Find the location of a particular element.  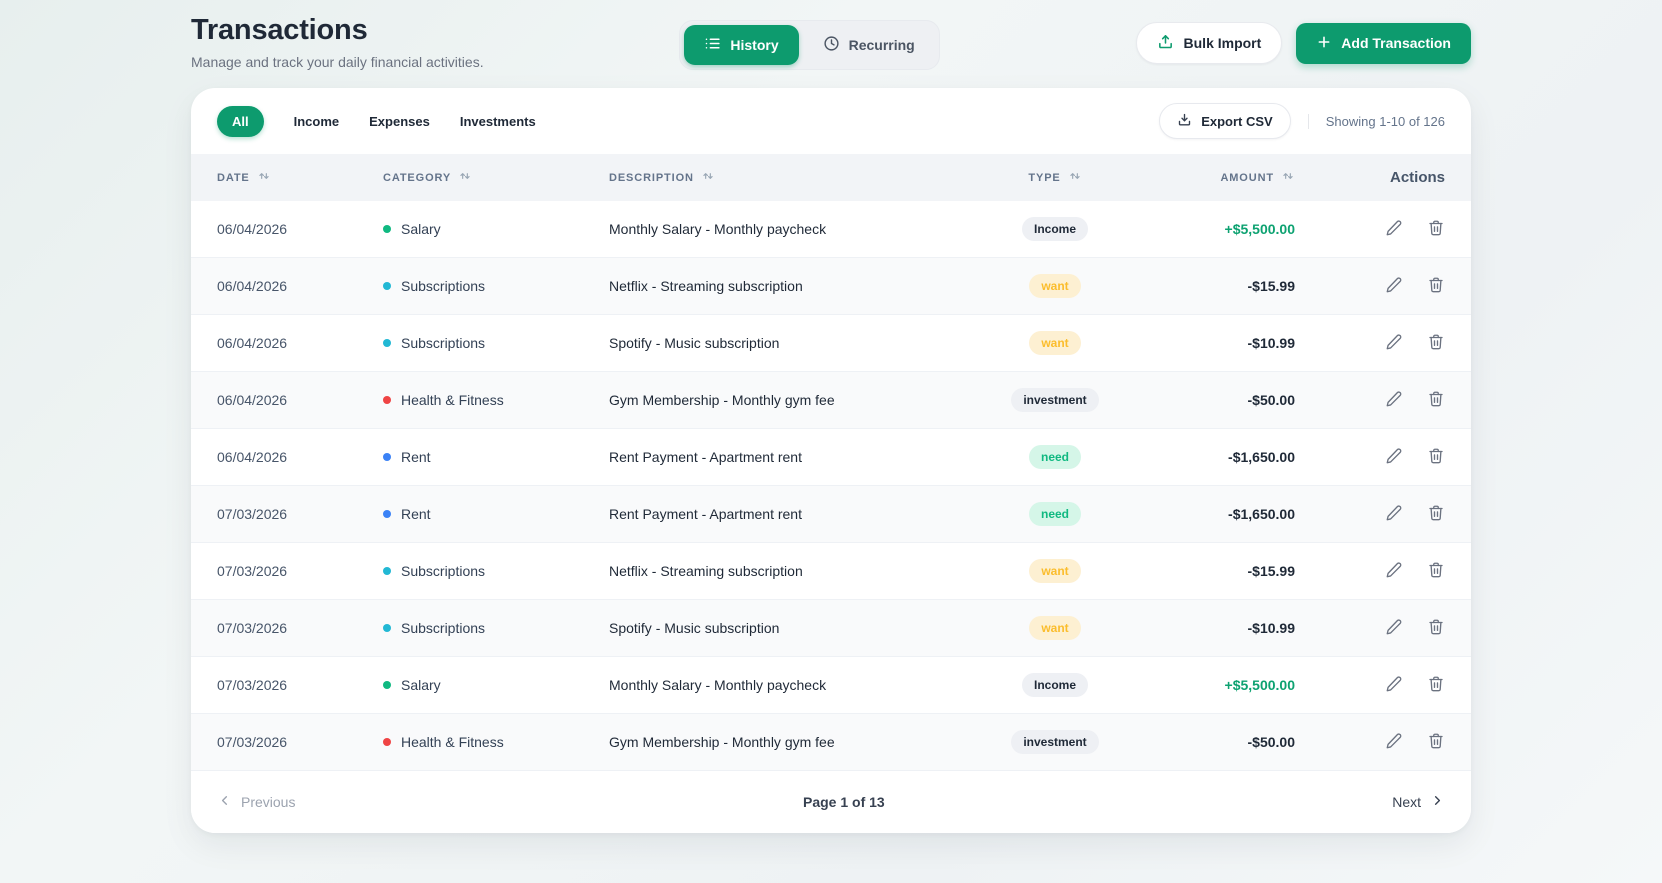

category-cell: Salary is located at coordinates (496, 229).